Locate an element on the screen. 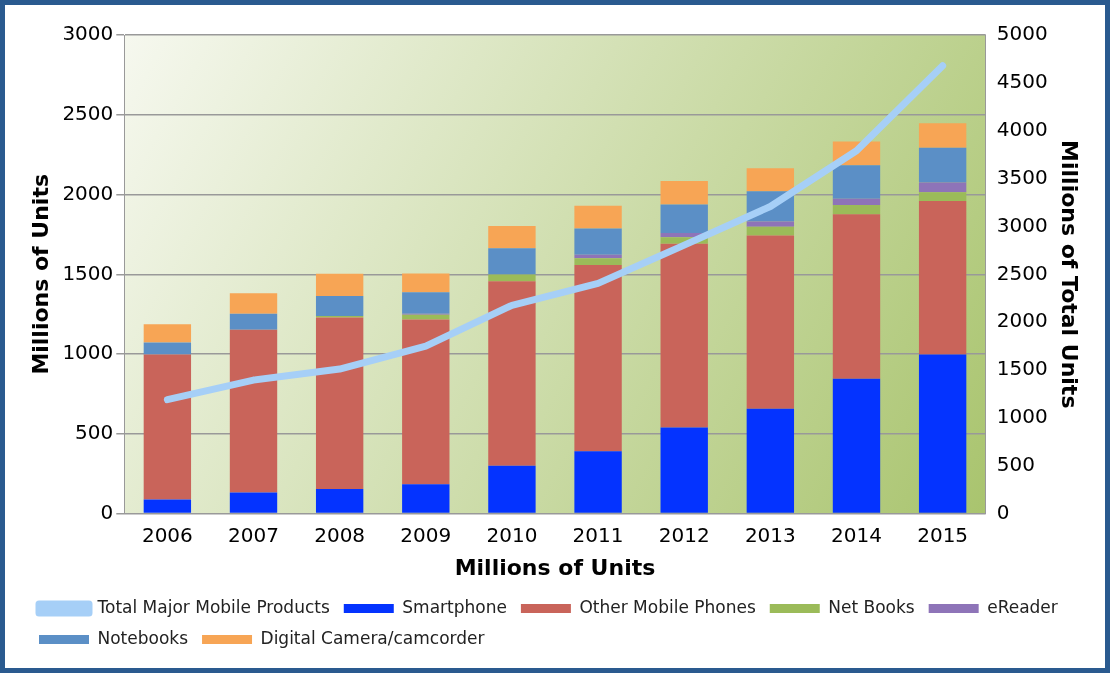 This screenshot has width=1110, height=673. legend-label: Other Mobile Phones is located at coordinates (667, 606).